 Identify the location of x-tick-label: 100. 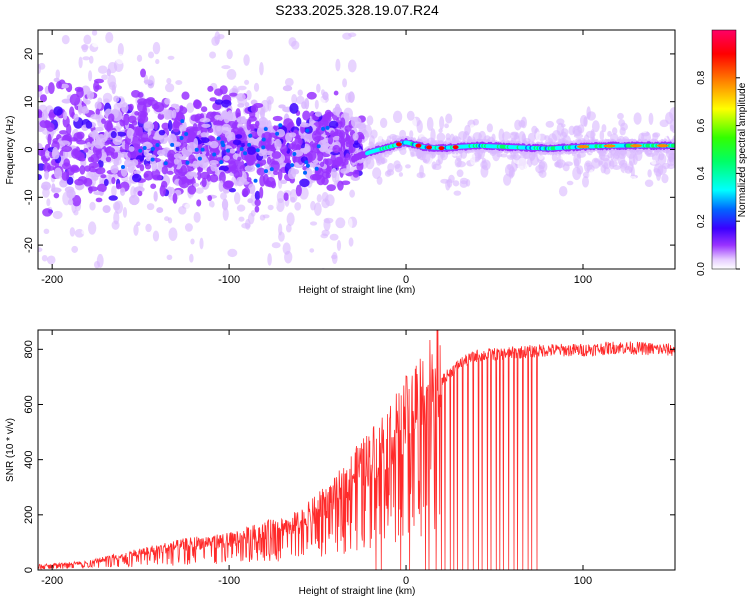
(583, 581).